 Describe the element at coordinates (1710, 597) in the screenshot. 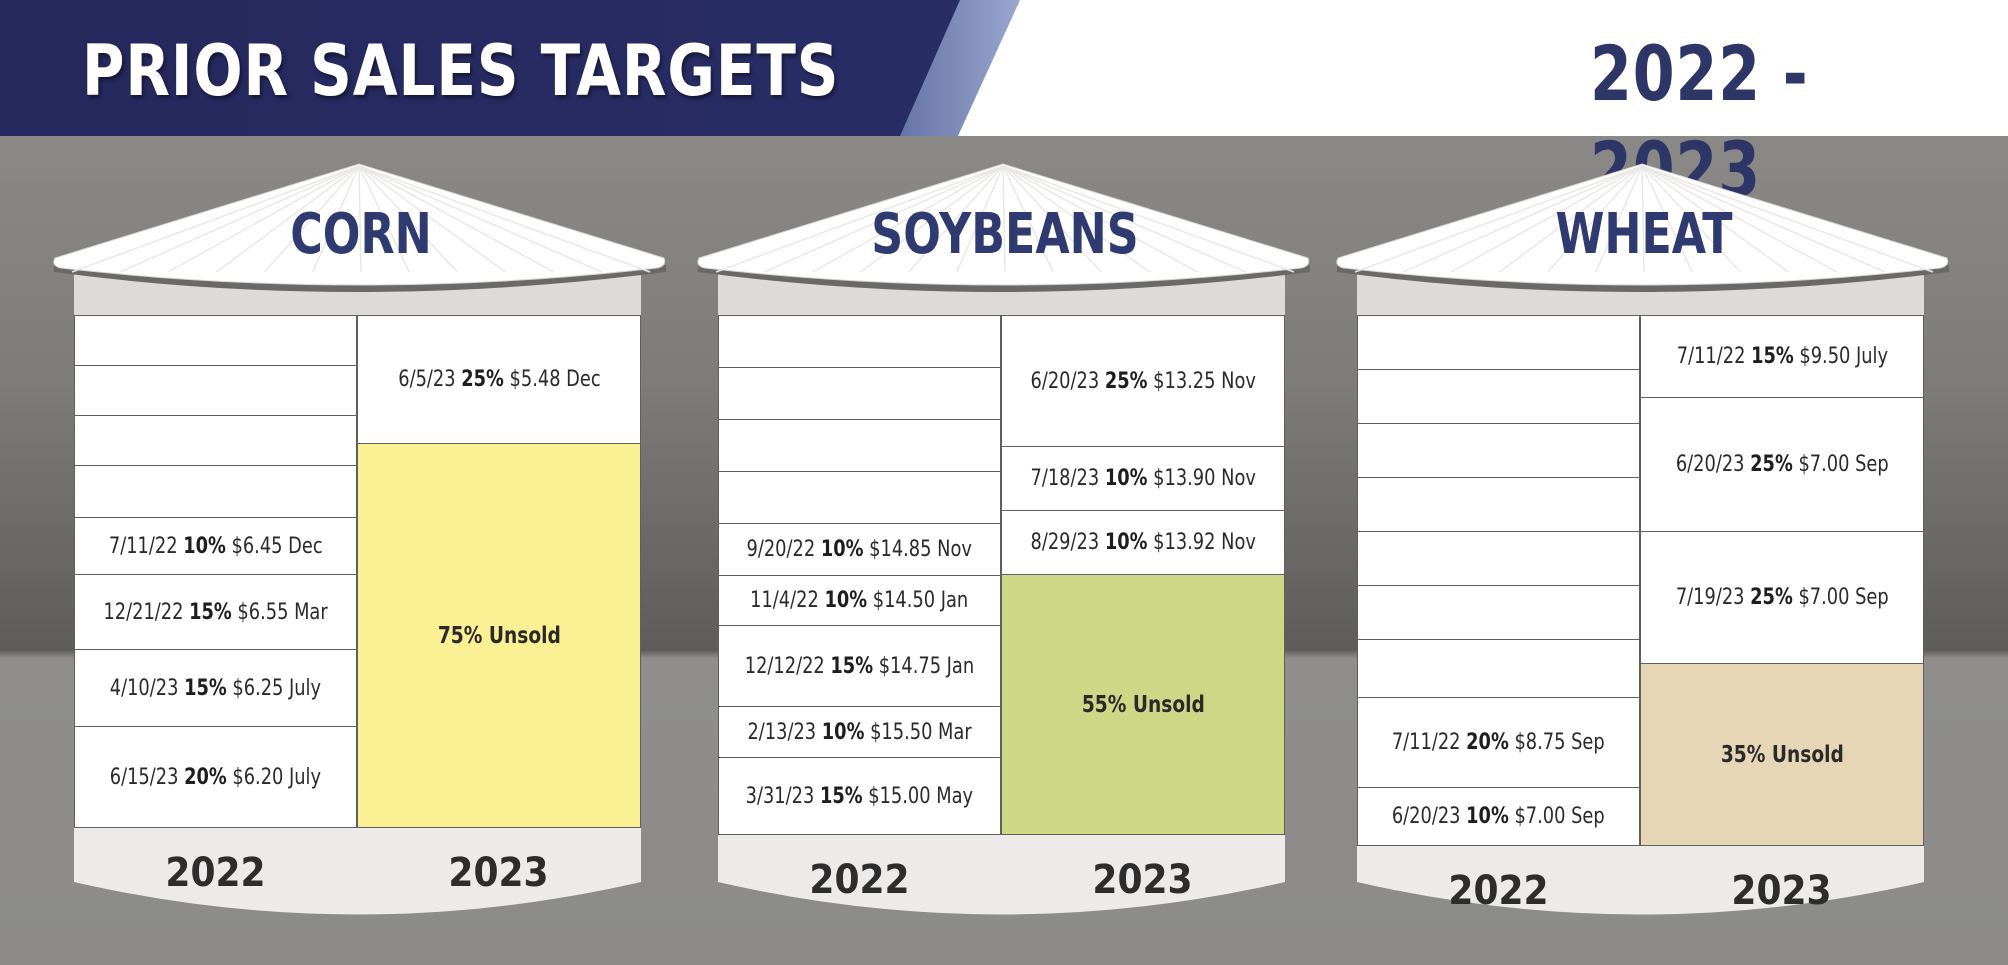

I see `sale-date: 7/19/23` at that location.